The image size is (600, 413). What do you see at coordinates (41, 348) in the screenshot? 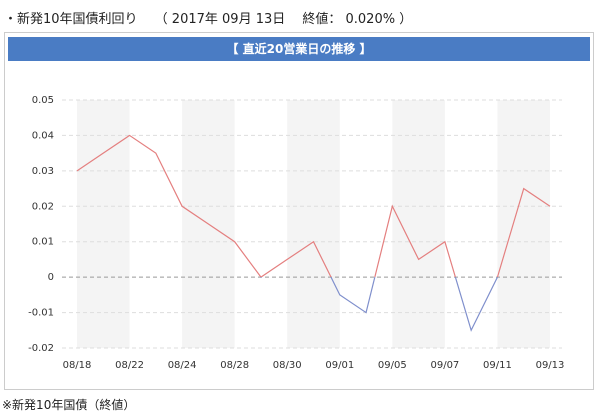
I see `y-tick-label: -0.02` at bounding box center [41, 348].